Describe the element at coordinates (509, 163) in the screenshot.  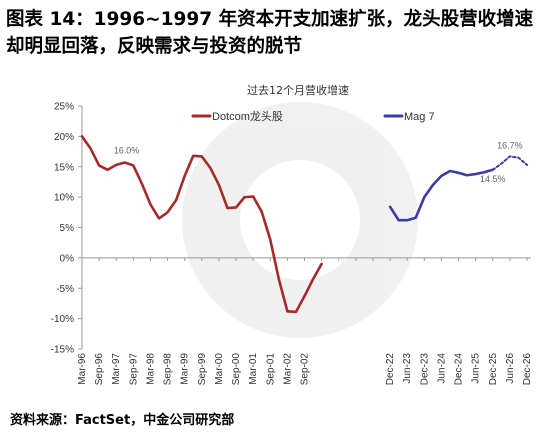
I see `series-line-mag7-forecast` at that location.